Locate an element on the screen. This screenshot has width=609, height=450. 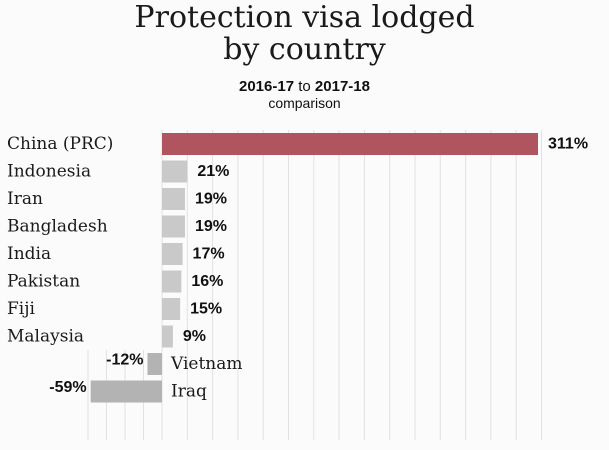
bar-fiji is located at coordinates (171, 309).